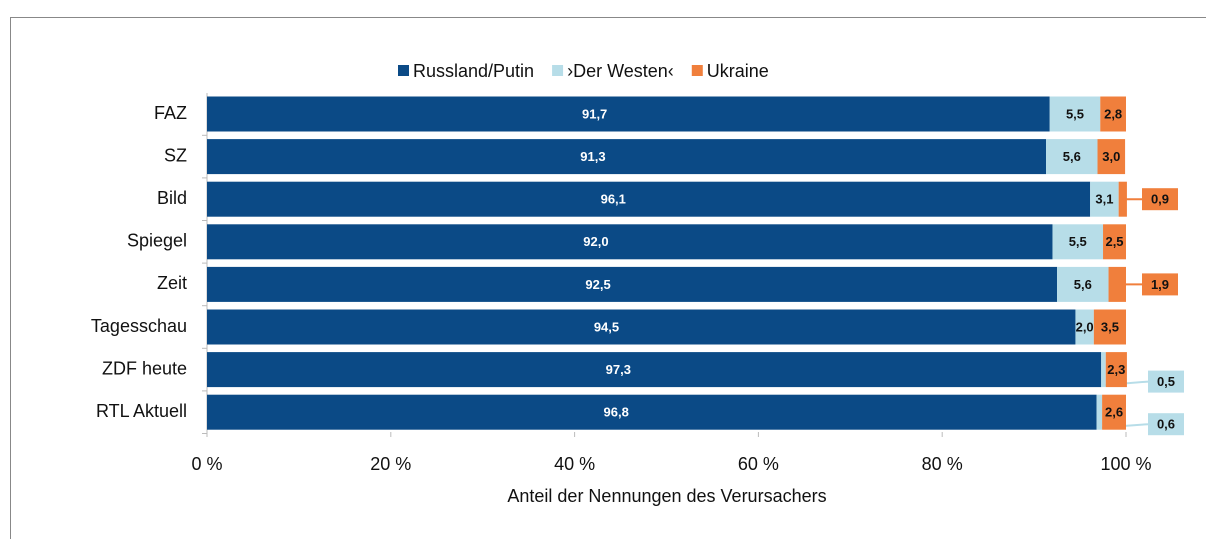  I want to click on value-label: 2,3, so click(1116, 369).